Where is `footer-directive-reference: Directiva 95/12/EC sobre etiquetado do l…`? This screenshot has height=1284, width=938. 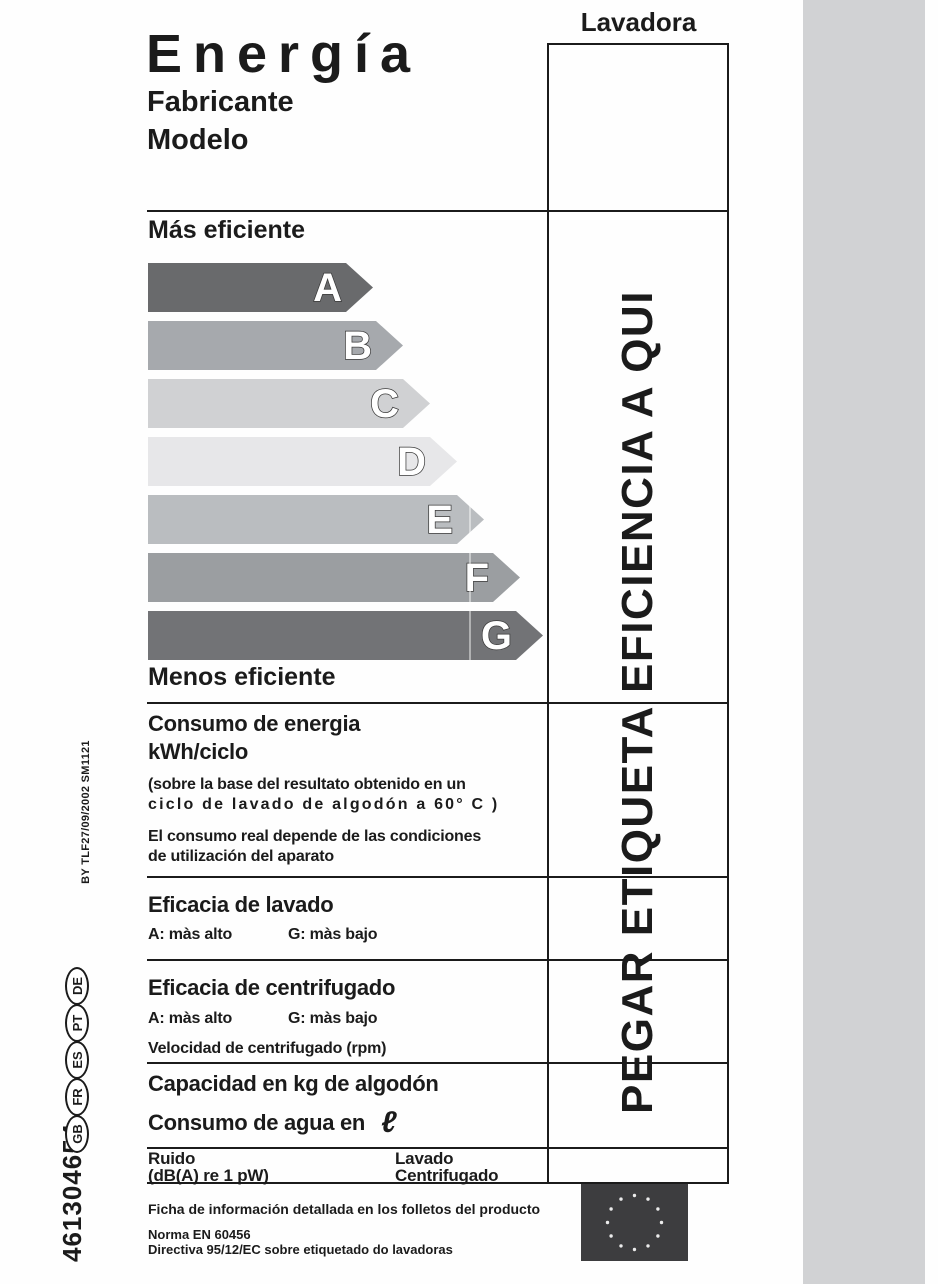
footer-directive-reference: Directiva 95/12/EC sobre etiquetado do l… is located at coordinates (300, 1249).